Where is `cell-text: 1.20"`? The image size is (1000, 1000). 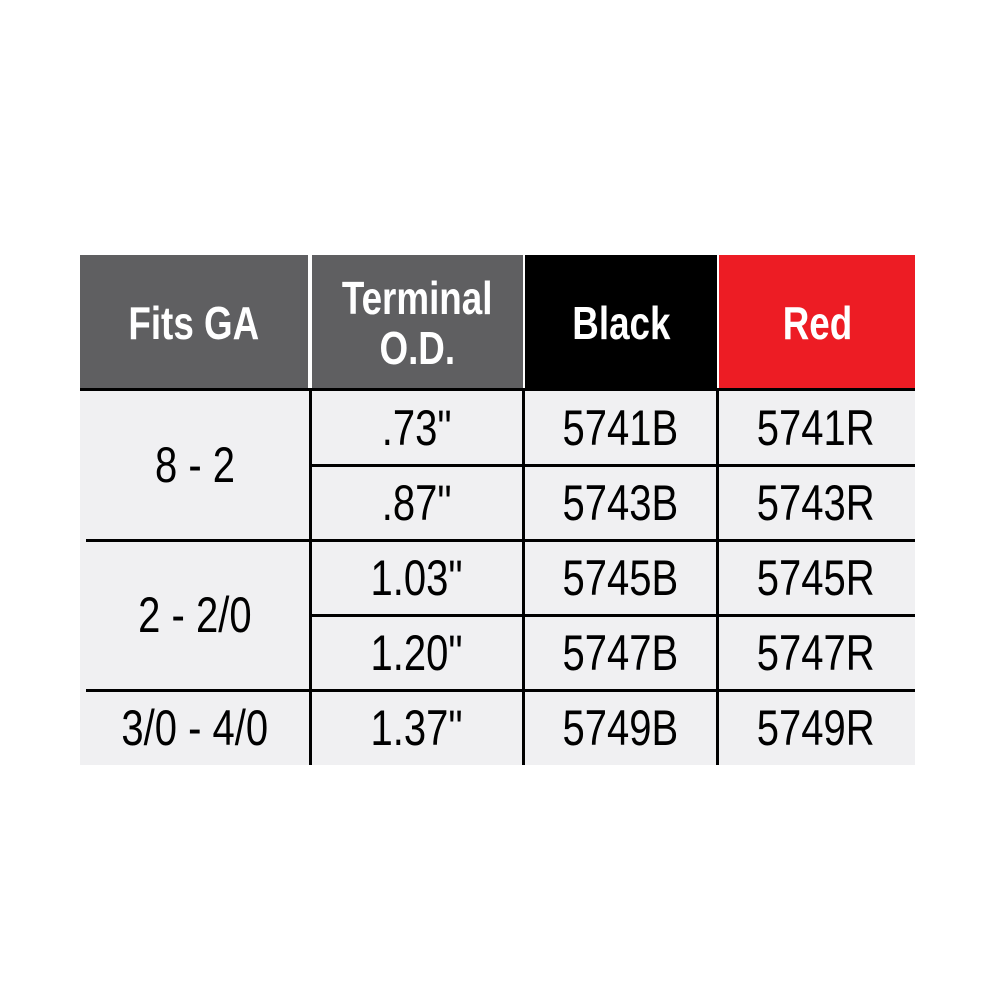
cell-text: 1.20" is located at coordinates (416, 652).